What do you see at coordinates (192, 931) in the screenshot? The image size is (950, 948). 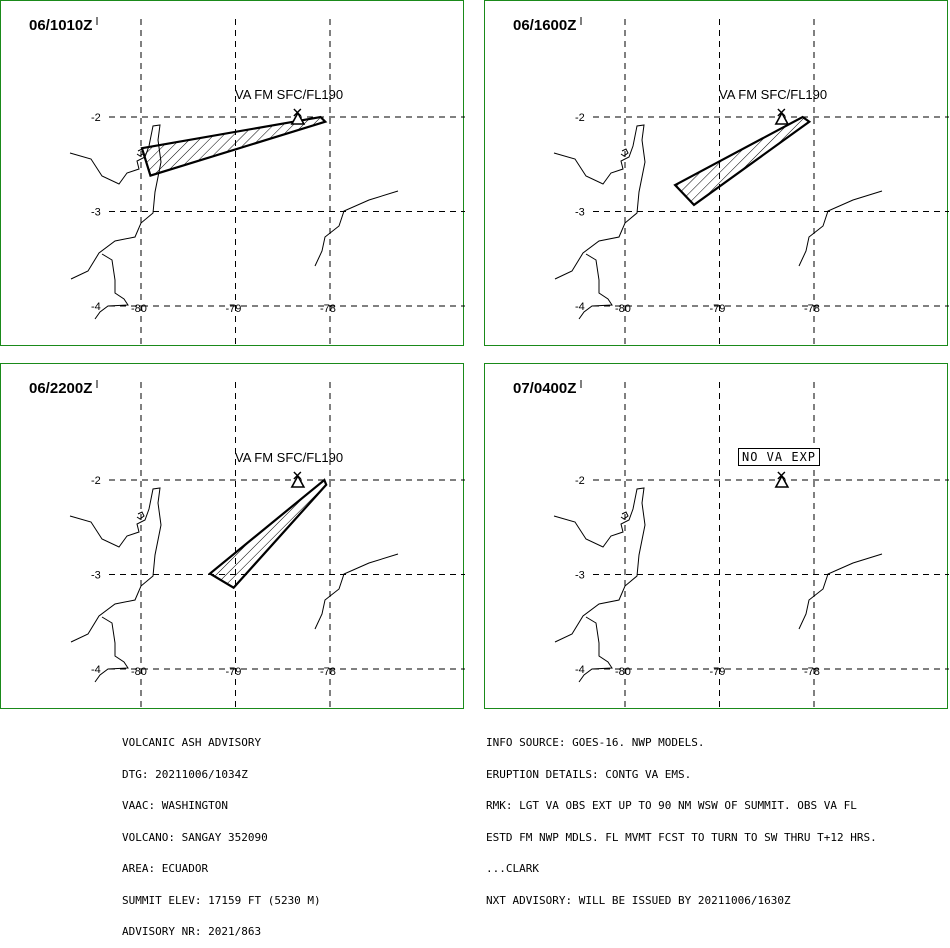 I see `info-line: ADVISORY NR: 2021/863` at bounding box center [192, 931].